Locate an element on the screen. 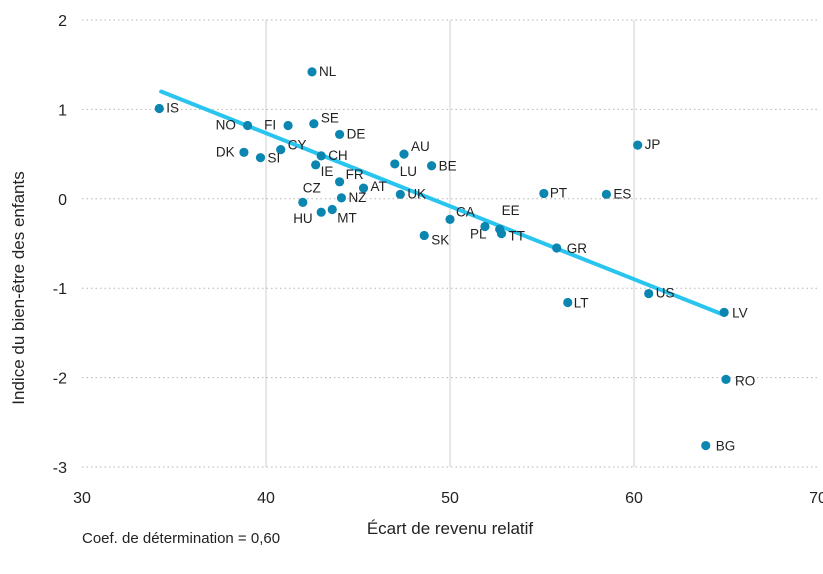  point-label-sk: SK is located at coordinates (440, 239).